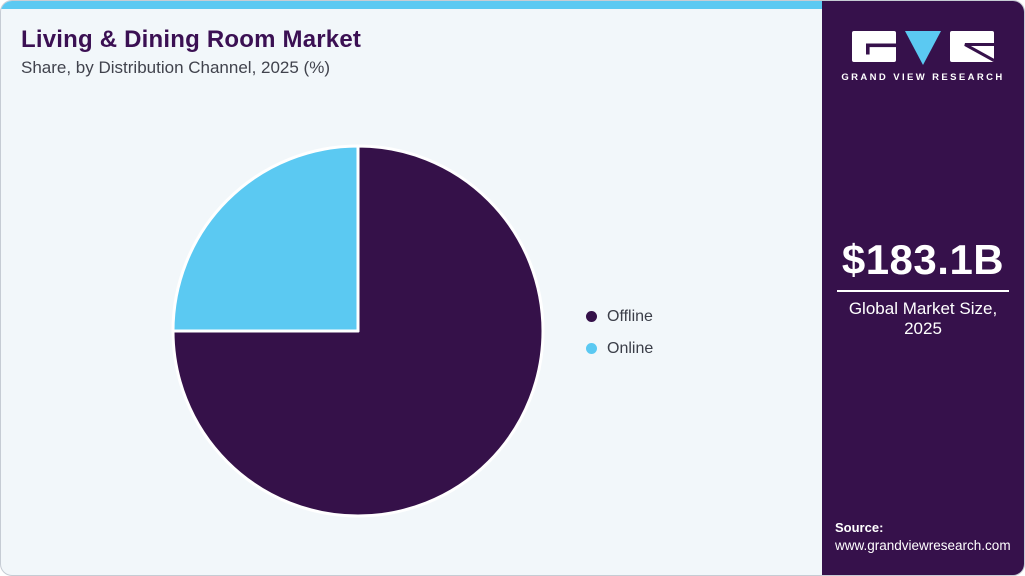 Image resolution: width=1025 pixels, height=576 pixels. Describe the element at coordinates (619, 332) in the screenshot. I see `chart-legend: Offline Online` at that location.